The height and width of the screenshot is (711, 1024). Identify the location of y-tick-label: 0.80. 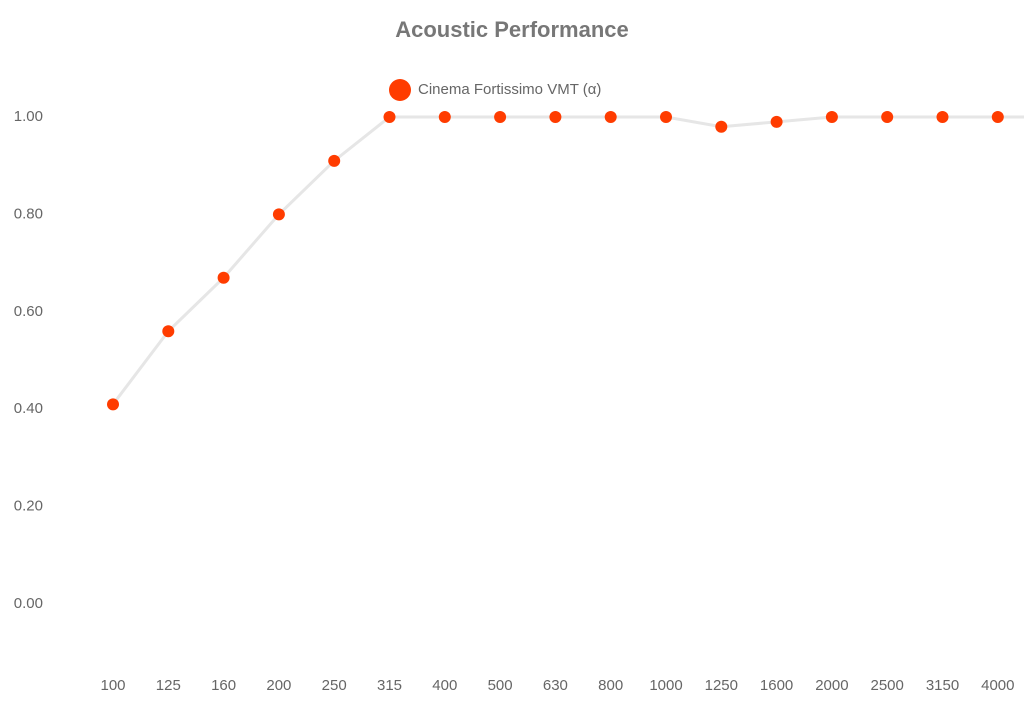
(28, 213).